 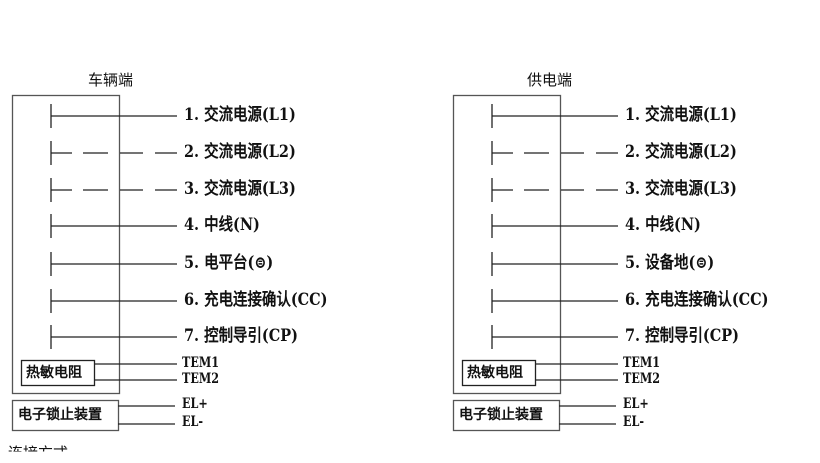 What do you see at coordinates (550, 80) in the screenshot?
I see `panel-title: 供电端` at bounding box center [550, 80].